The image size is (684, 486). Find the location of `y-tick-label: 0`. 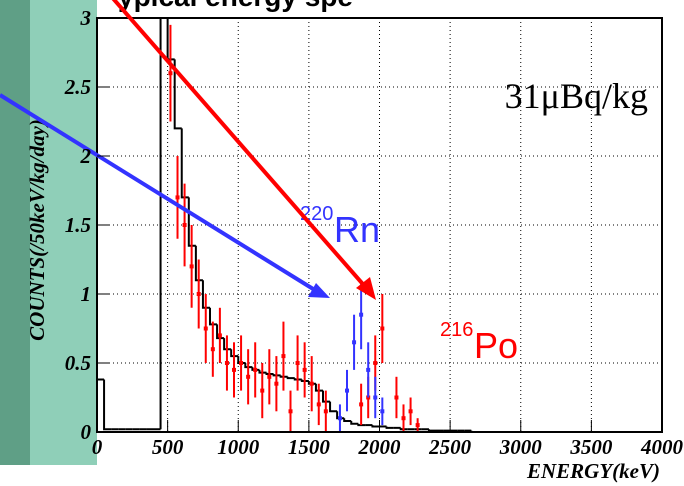

y-tick-label: 0 is located at coordinates (86, 432).